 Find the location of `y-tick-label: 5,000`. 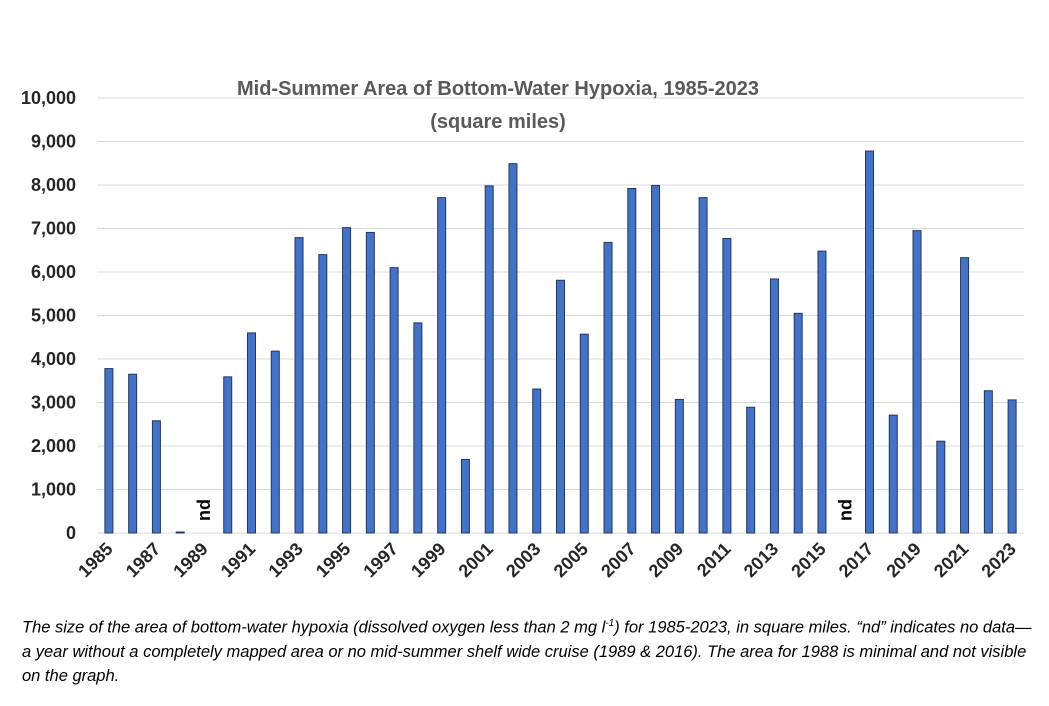

y-tick-label: 5,000 is located at coordinates (53, 316).